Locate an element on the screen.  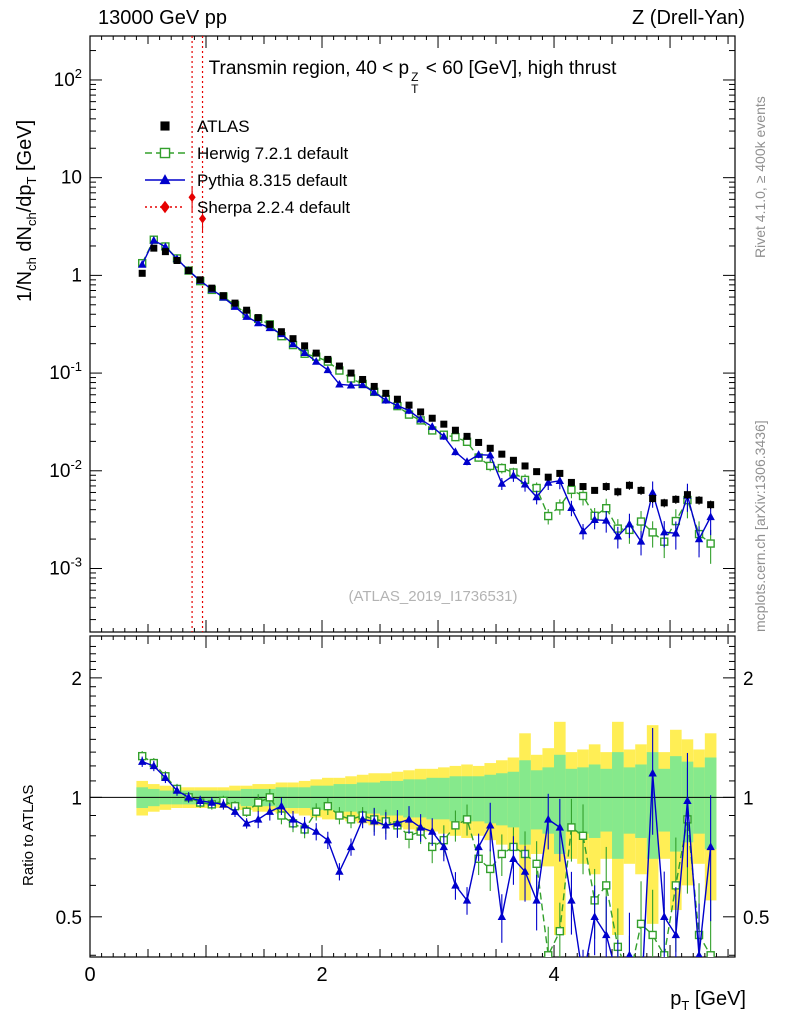
ylabel-part: [GeV] is located at coordinates (25, 148).